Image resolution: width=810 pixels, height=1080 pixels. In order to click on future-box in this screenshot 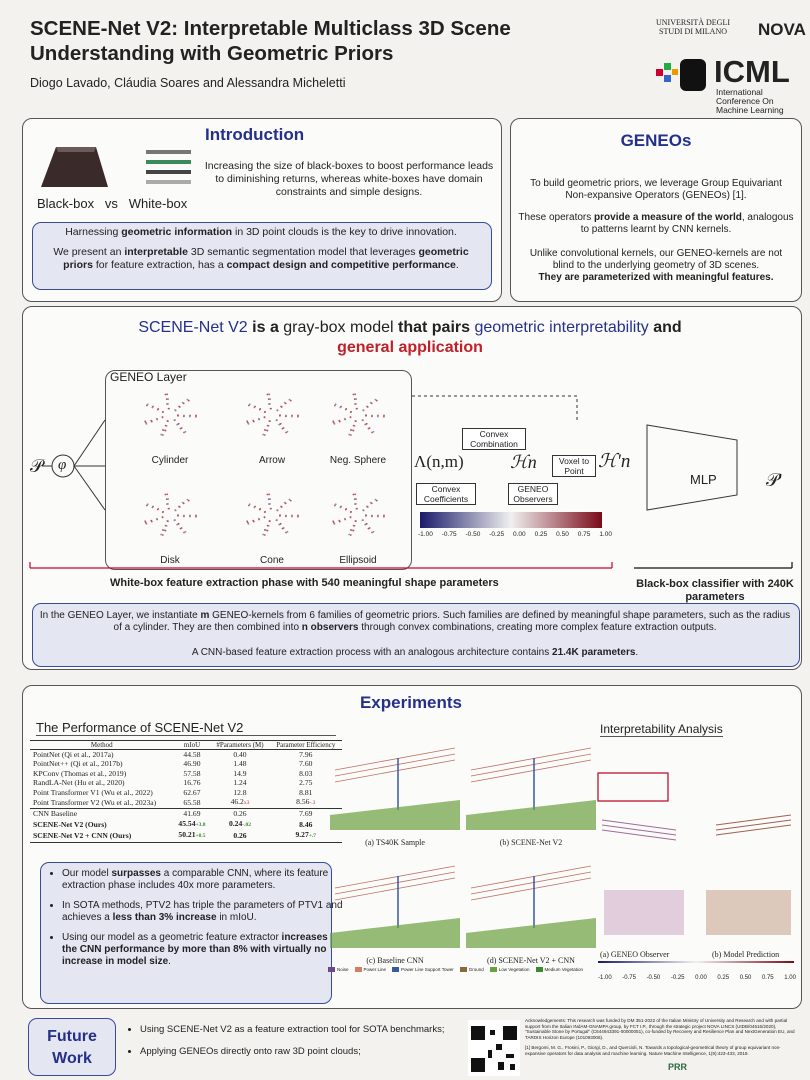, I will do `click(72, 1047)`.